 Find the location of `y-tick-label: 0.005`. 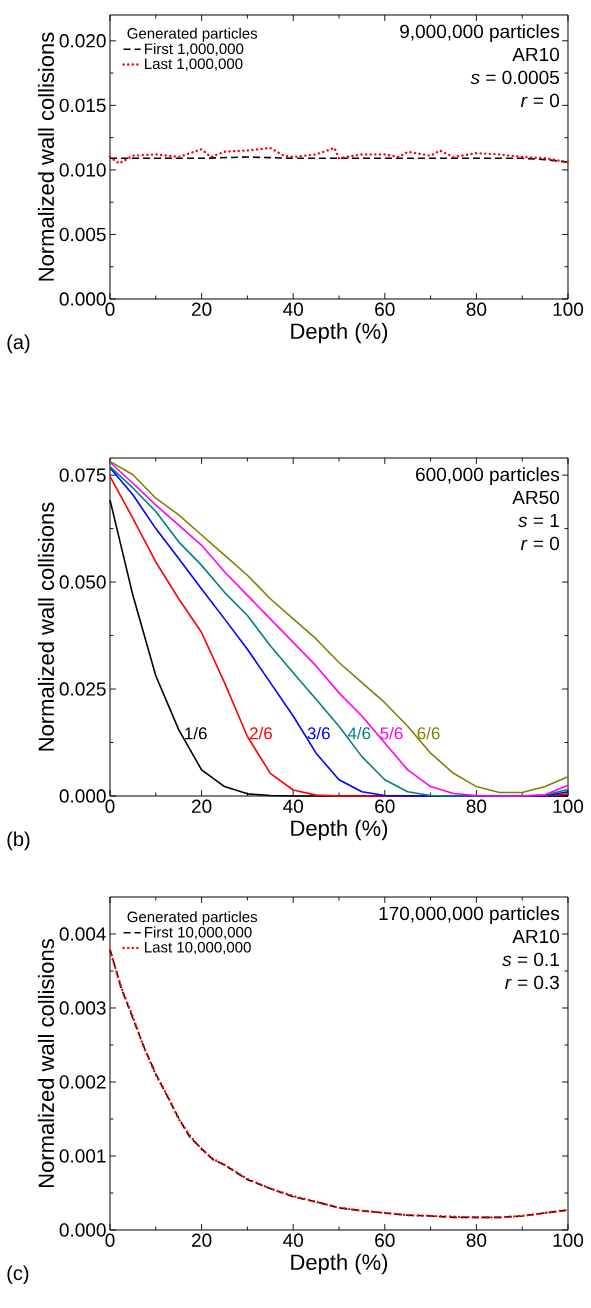

y-tick-label: 0.005 is located at coordinates (82, 234).